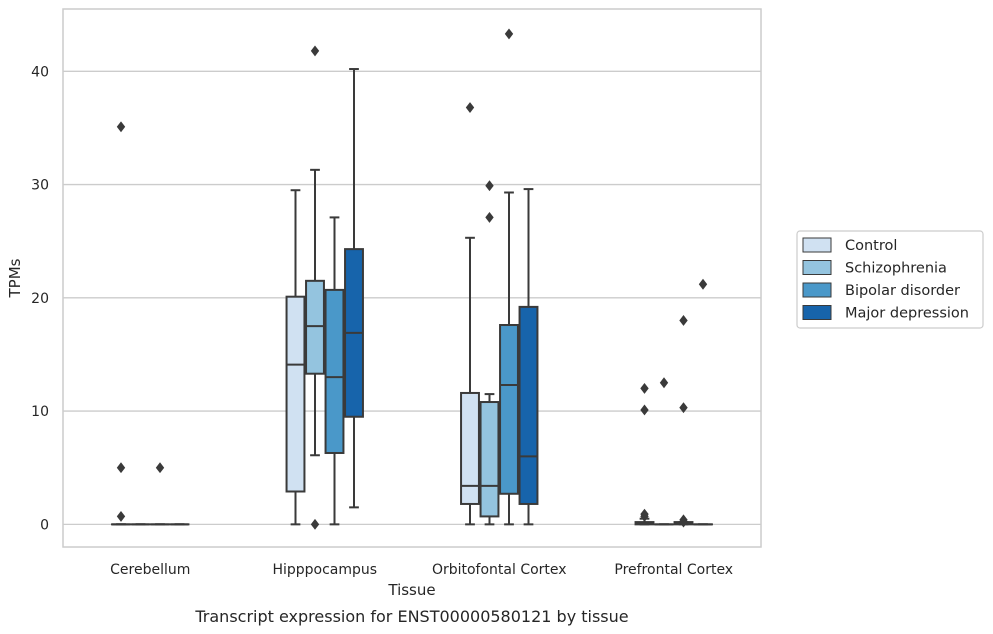 This screenshot has width=993, height=634. Describe the element at coordinates (40, 72) in the screenshot. I see `y-tick-label: 40` at that location.